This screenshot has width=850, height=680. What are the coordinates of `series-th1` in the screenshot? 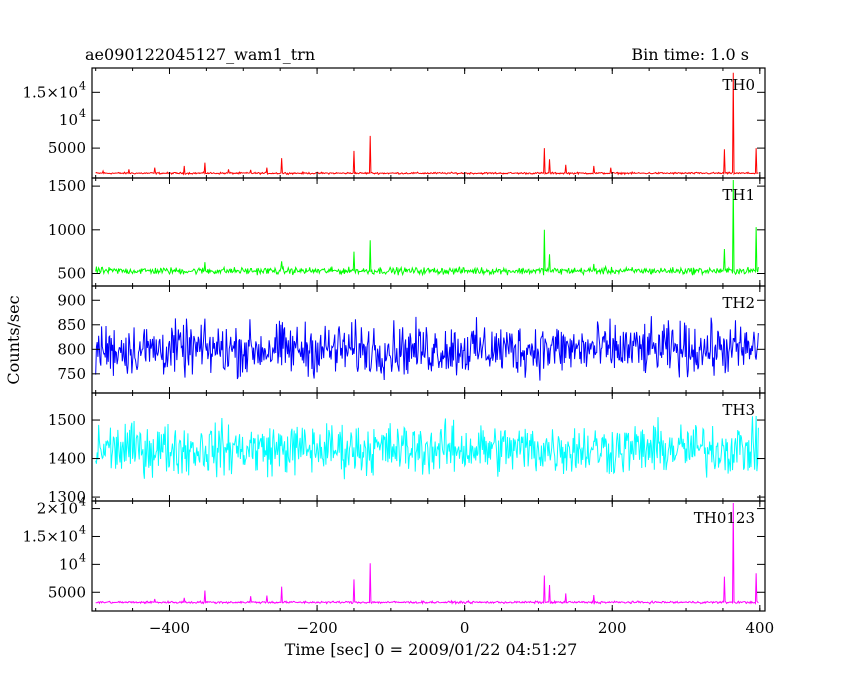 It's located at (427, 228).